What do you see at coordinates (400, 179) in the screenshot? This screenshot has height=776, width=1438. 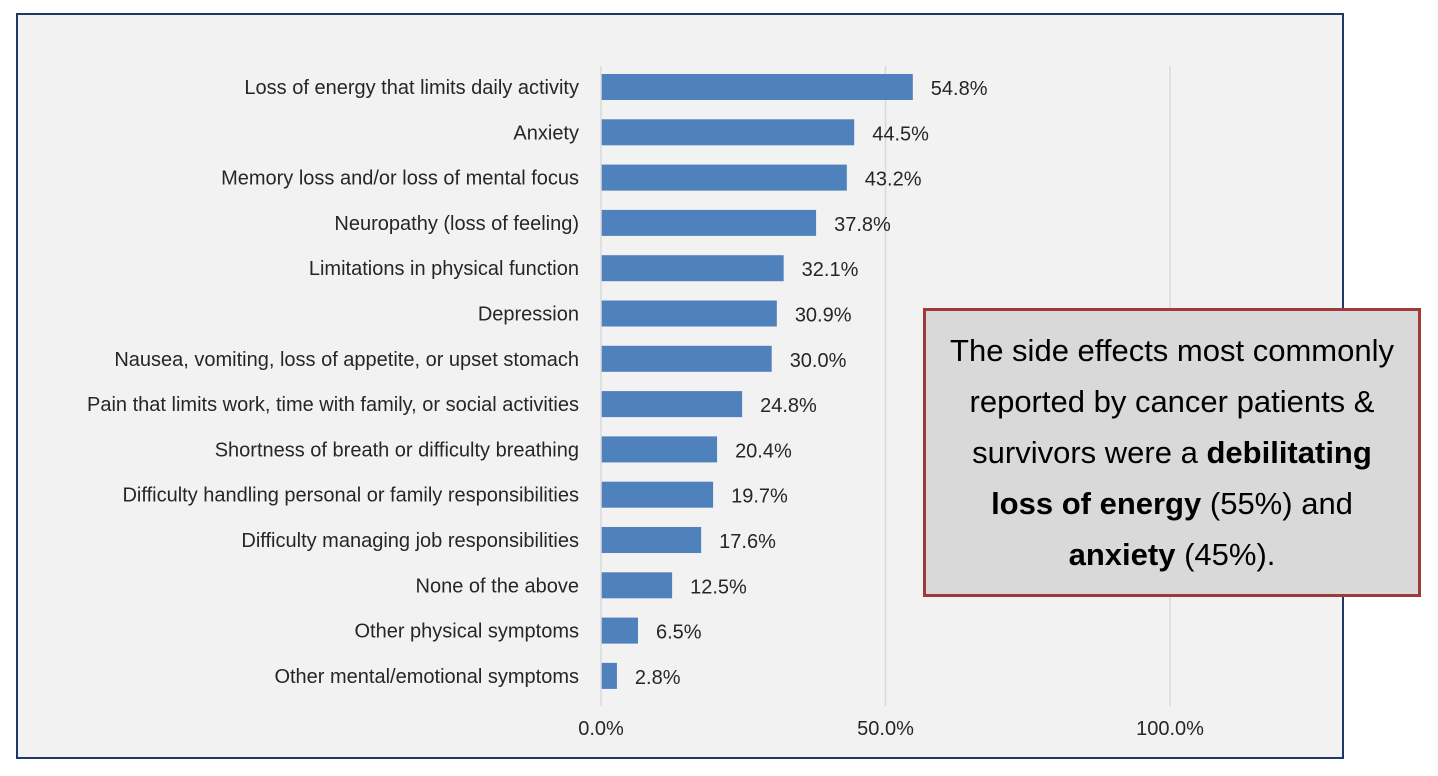 I see `category-label: Memory loss and/or loss of mental focus` at bounding box center [400, 179].